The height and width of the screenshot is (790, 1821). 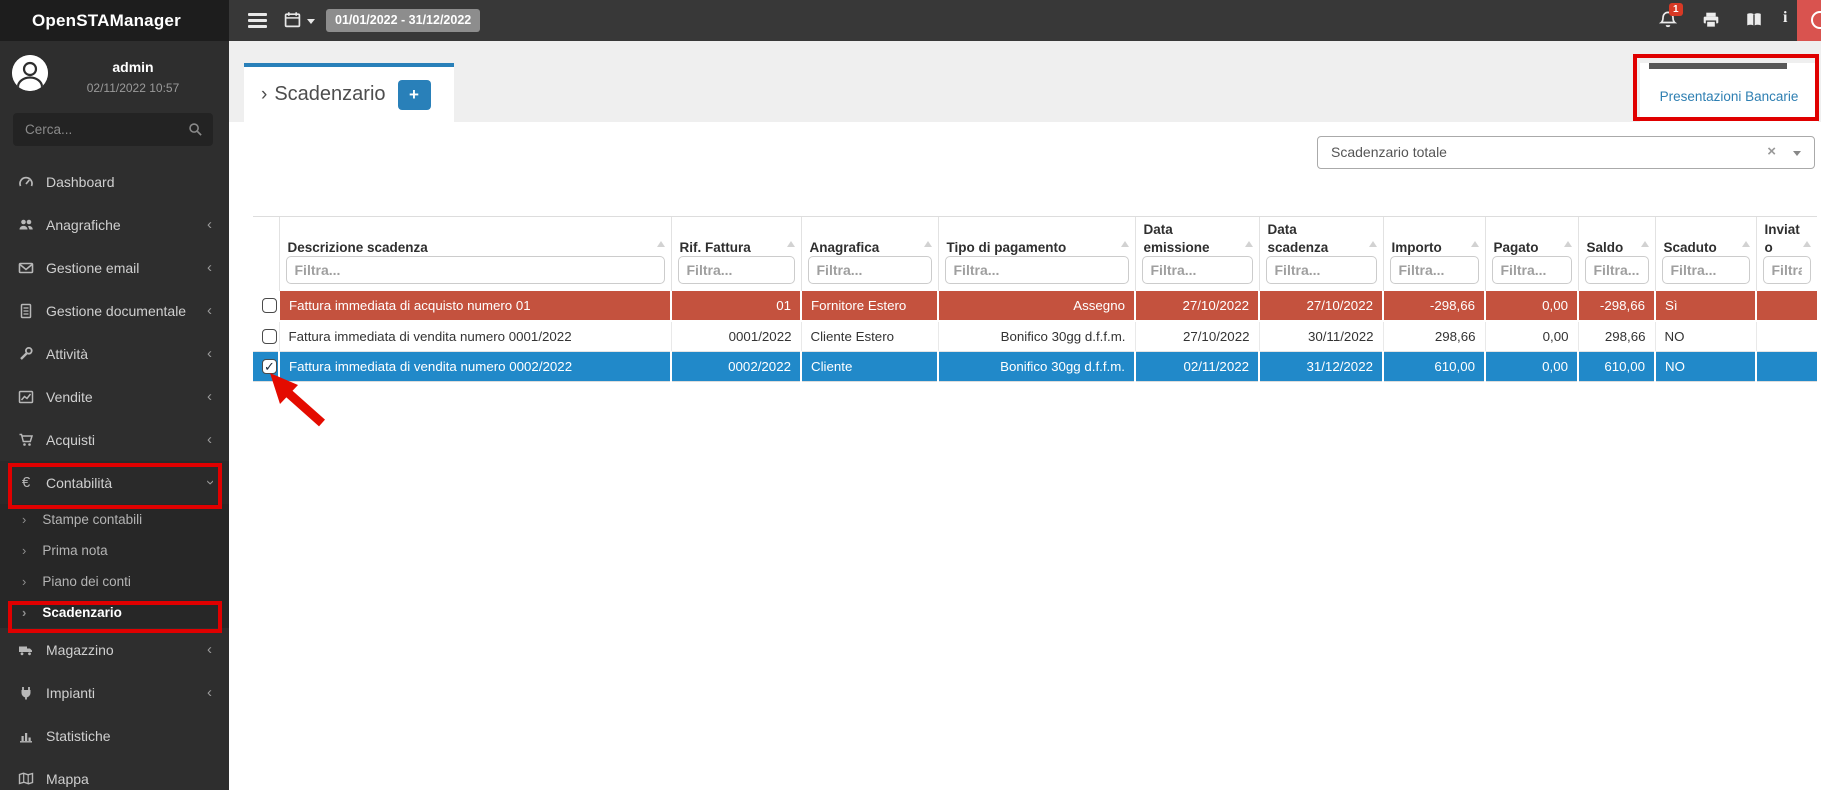 I want to click on sidebar-toggle-button, so click(x=257, y=22).